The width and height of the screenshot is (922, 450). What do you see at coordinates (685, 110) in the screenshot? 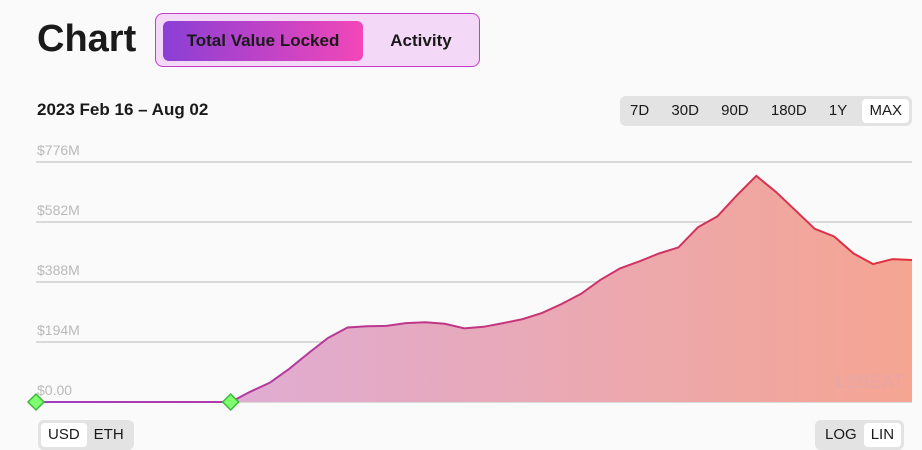
I see `period-button: 30D` at bounding box center [685, 110].